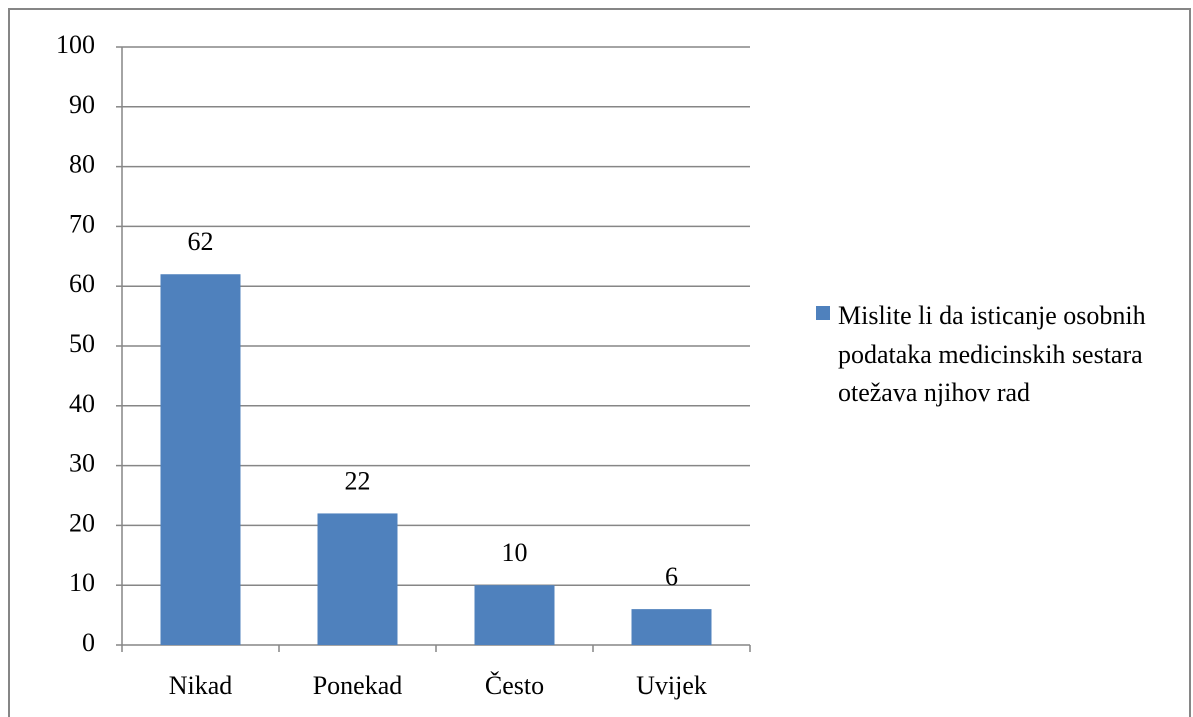 The height and width of the screenshot is (717, 1193). What do you see at coordinates (671, 576) in the screenshot?
I see `value-label: 6` at bounding box center [671, 576].